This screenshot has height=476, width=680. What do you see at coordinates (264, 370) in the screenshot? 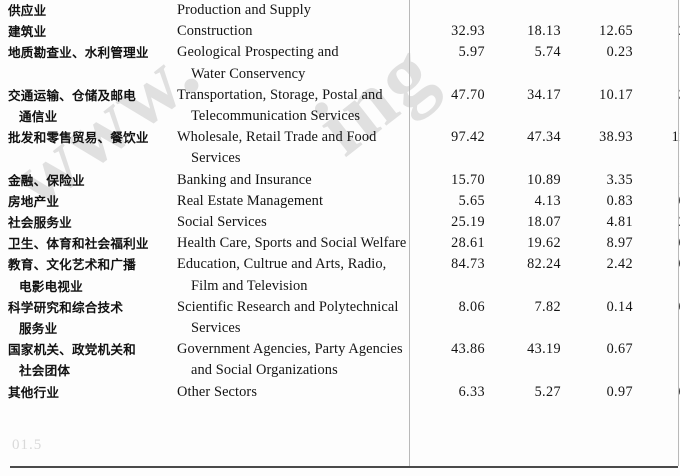
I see `sector-name-english-line: and Social Organizations` at bounding box center [264, 370].